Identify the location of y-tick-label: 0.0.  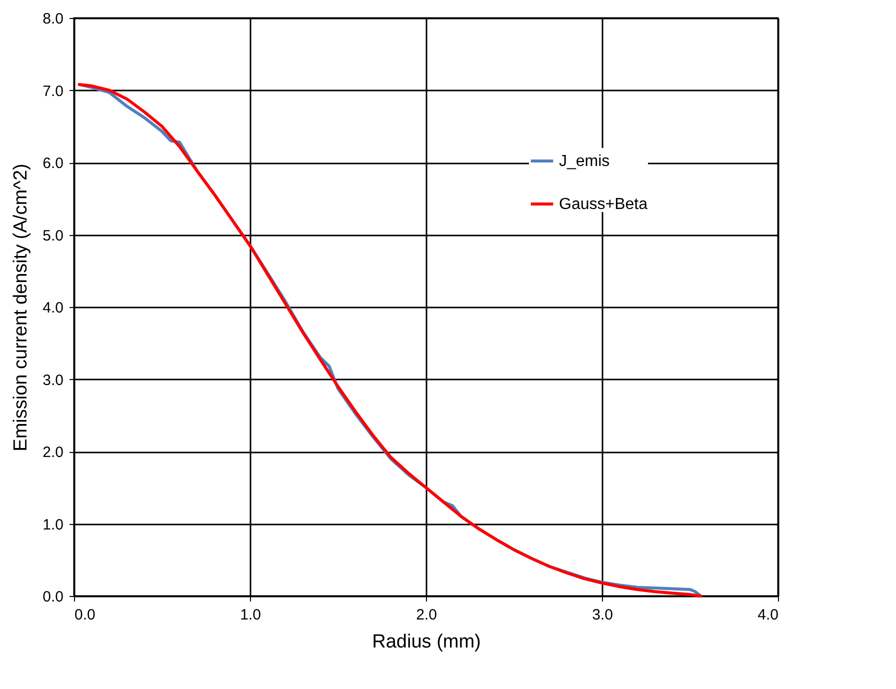
(53, 597).